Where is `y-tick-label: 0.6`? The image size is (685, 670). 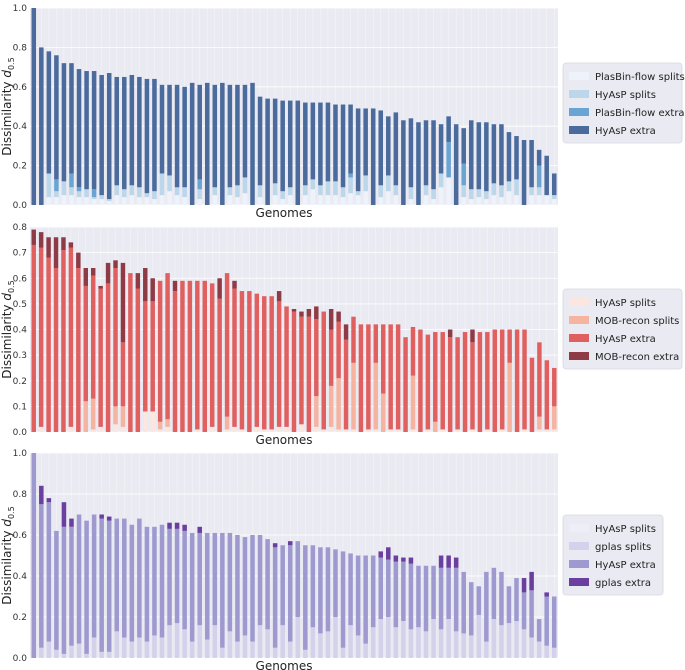
y-tick-label: 0.6 is located at coordinates (20, 536).